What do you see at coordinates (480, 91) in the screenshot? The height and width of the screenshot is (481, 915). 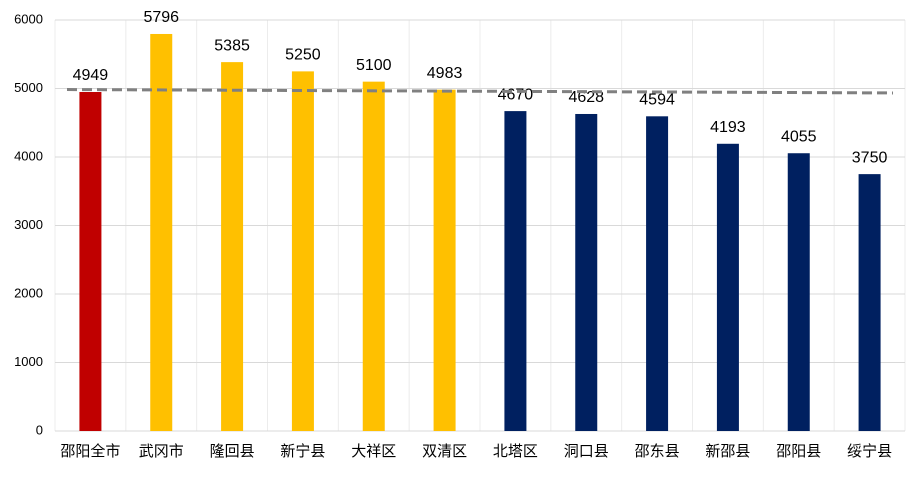 I see `trend-line` at bounding box center [480, 91].